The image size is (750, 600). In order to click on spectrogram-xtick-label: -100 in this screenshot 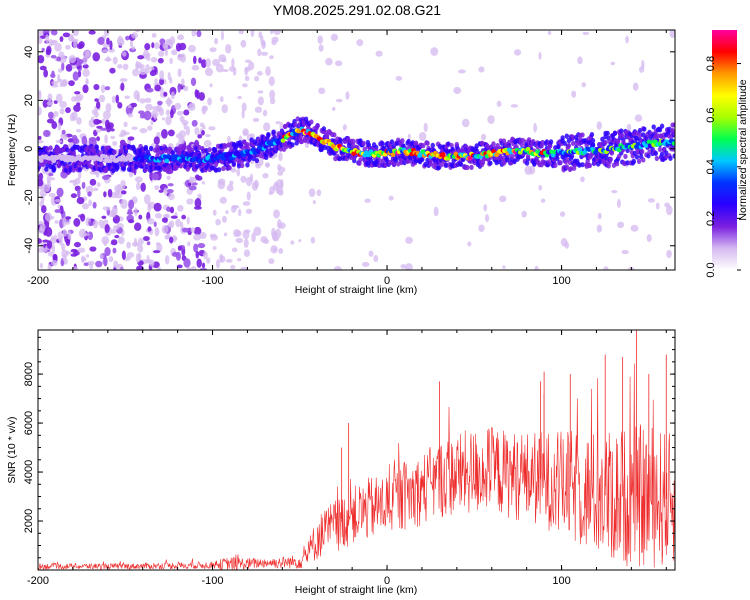, I will do `click(213, 281)`.